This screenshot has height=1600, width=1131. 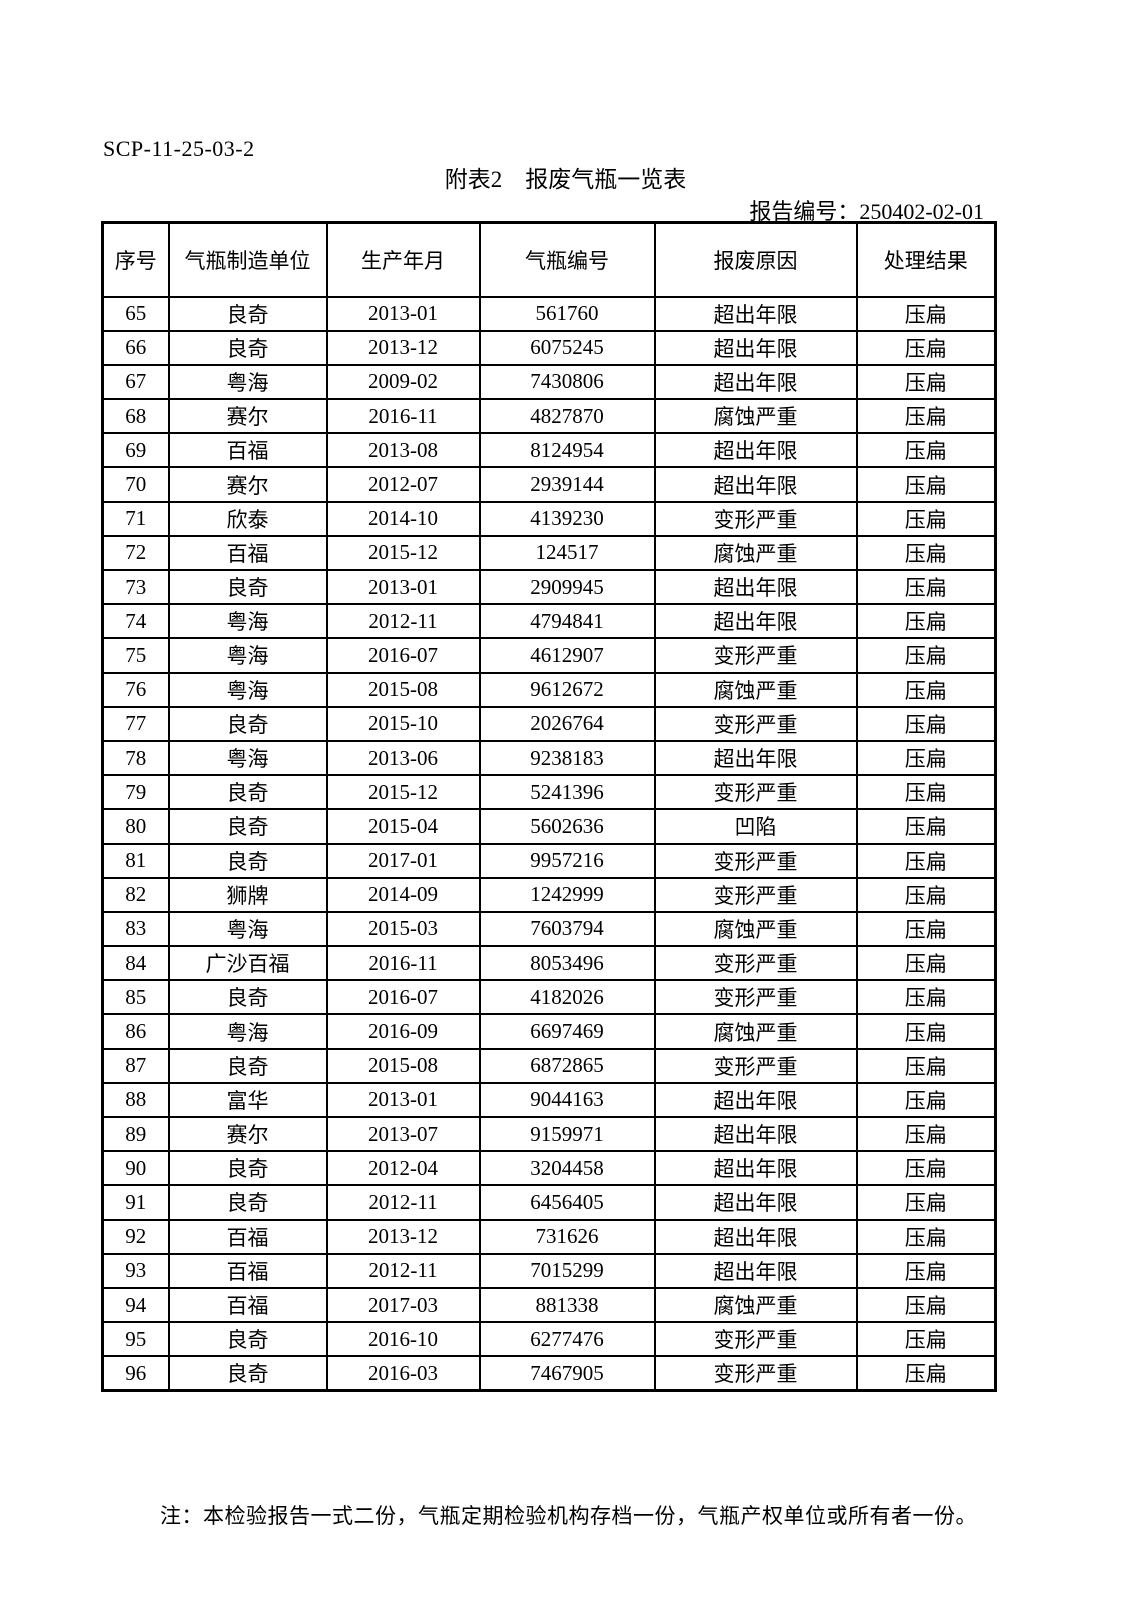 I want to click on cell-seq: 68, so click(x=135, y=416).